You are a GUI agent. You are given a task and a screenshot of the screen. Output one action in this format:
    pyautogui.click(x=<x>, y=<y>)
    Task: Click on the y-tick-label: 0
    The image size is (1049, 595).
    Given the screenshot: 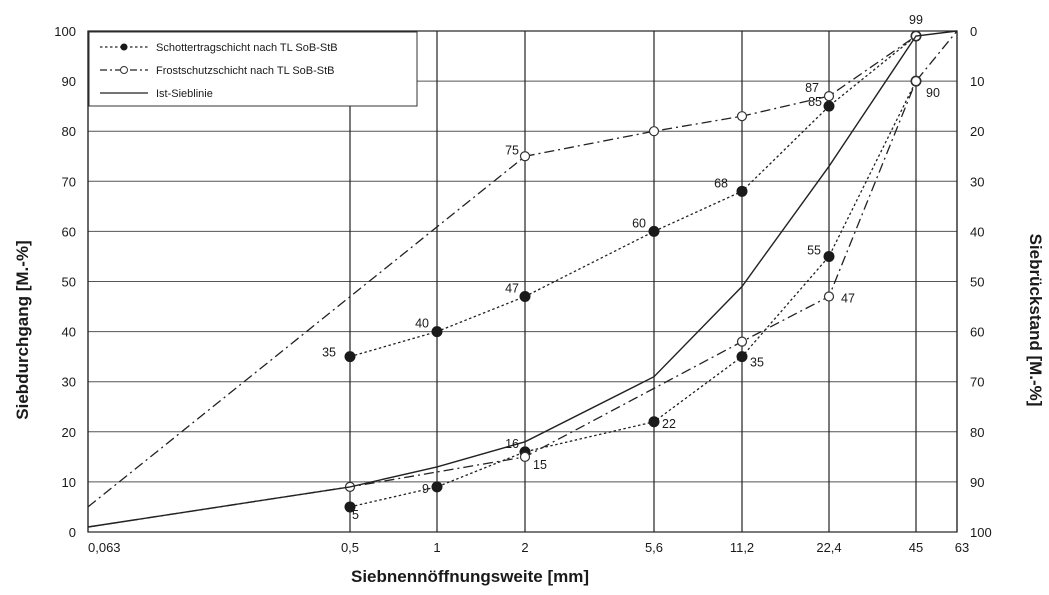 What is the action you would take?
    pyautogui.click(x=72, y=532)
    